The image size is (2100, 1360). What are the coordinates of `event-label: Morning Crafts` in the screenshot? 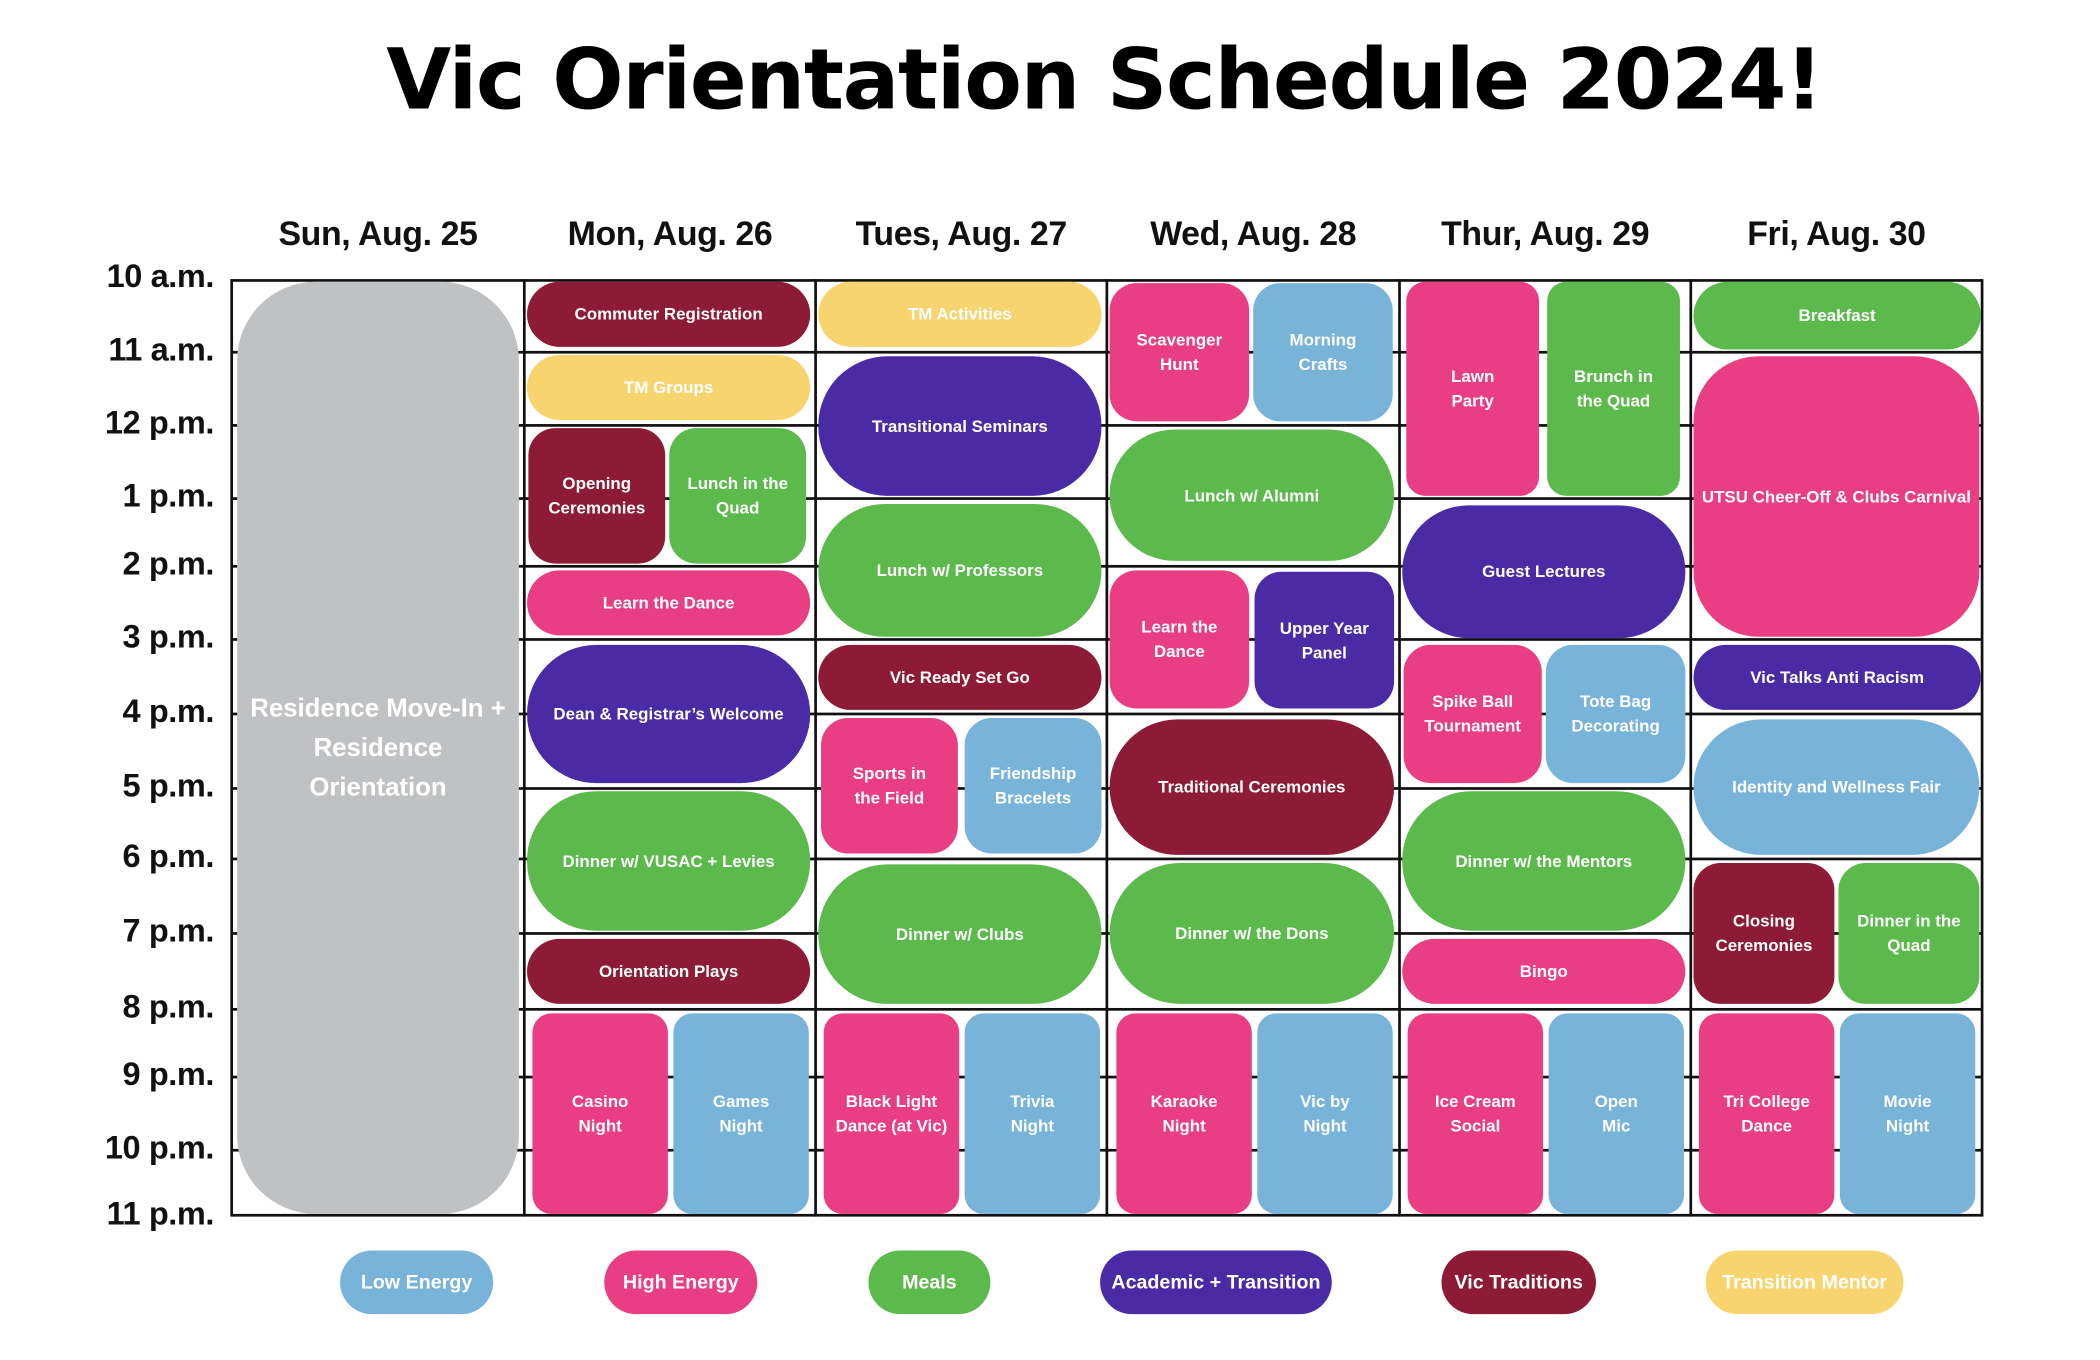 It's located at (1323, 352).